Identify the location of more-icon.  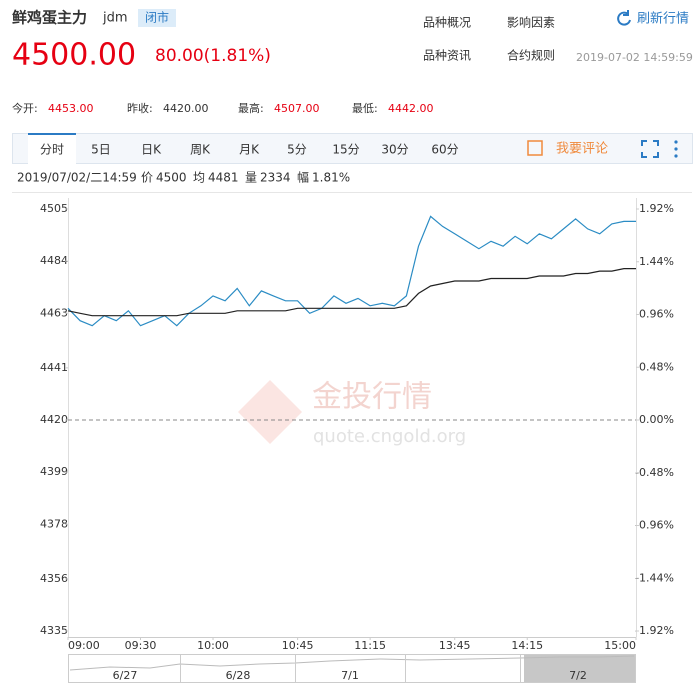
(676, 149).